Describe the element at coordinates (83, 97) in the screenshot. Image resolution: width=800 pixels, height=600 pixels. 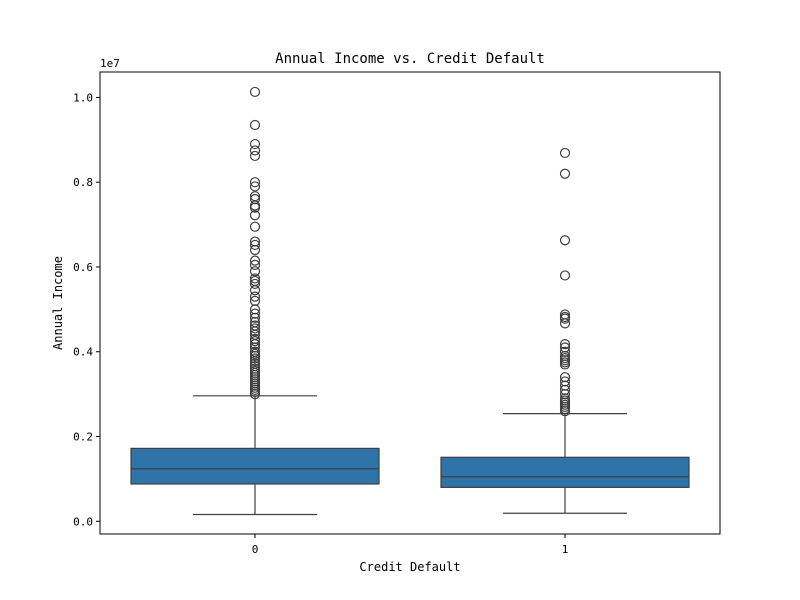
I see `y-tick-label: 1.0` at that location.